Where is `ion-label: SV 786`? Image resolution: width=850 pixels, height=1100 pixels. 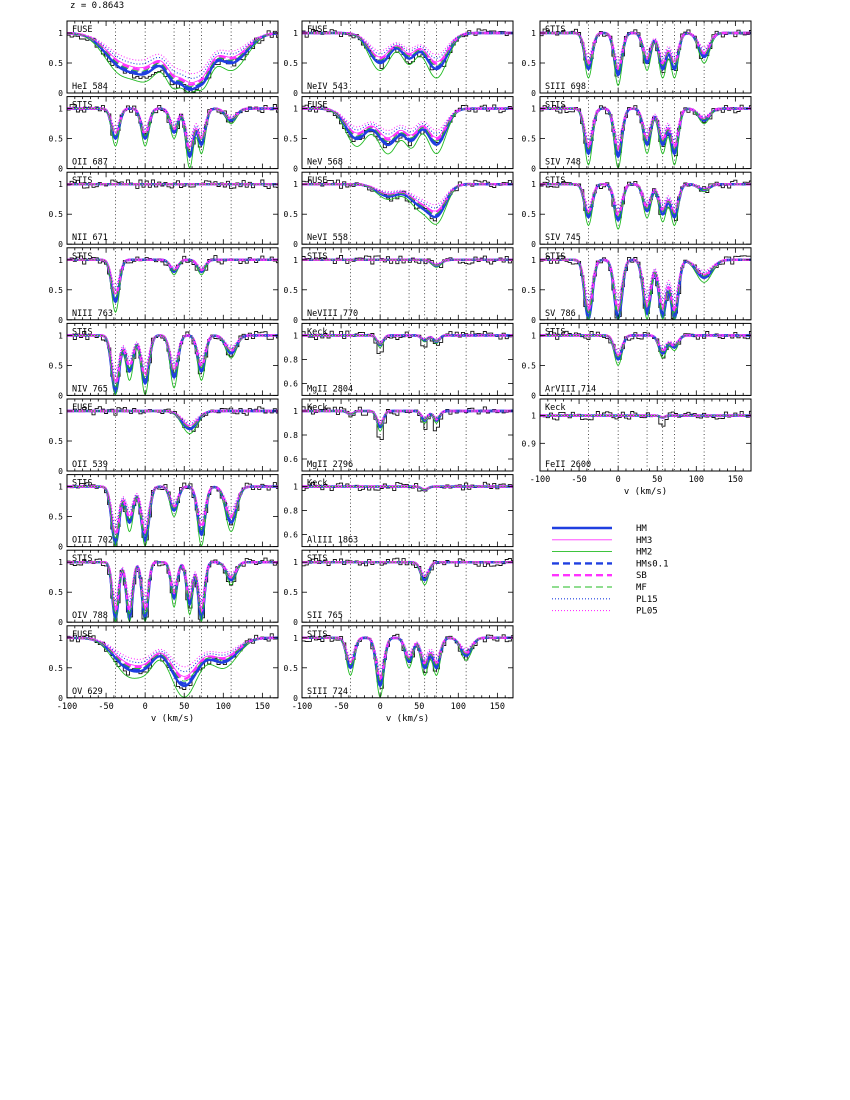
ion-label: SV 786 is located at coordinates (560, 314).